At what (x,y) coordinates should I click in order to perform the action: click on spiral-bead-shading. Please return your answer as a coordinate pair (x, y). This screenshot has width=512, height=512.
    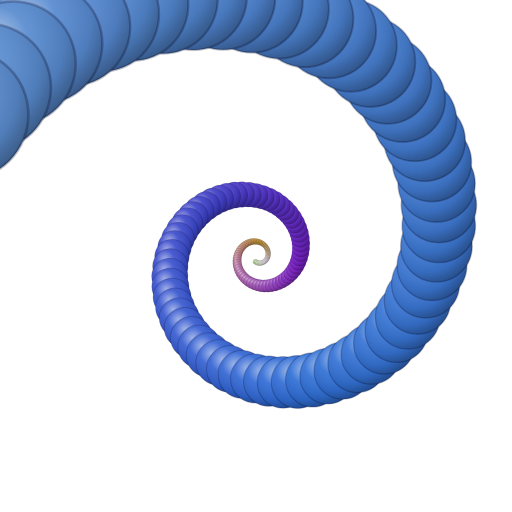
    Looking at the image, I should click on (14, 114).